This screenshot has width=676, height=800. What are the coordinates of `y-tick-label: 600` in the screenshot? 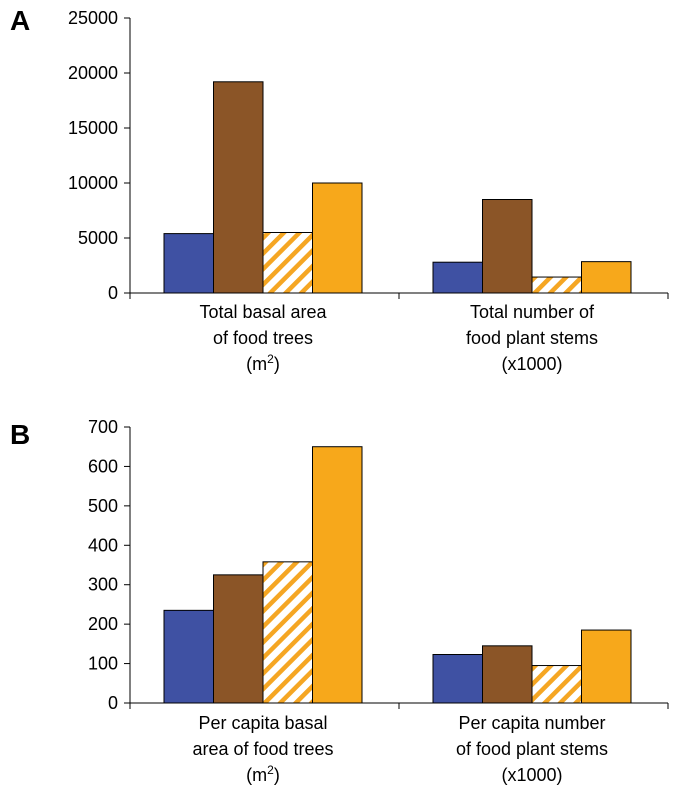 It's located at (103, 466).